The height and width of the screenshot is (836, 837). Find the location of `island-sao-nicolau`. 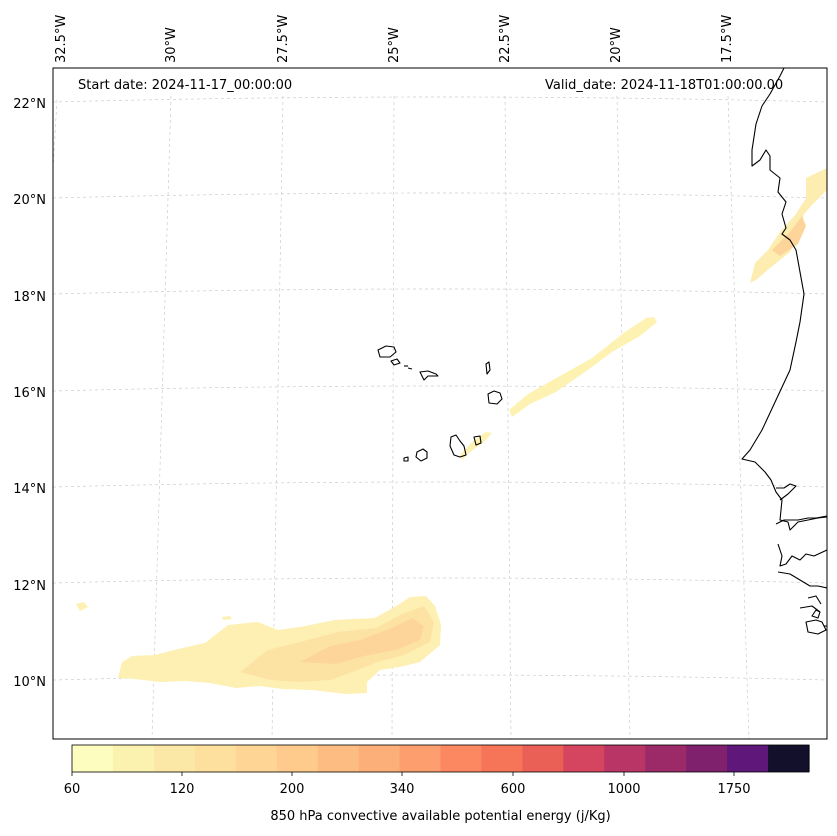

island-sao-nicolau is located at coordinates (429, 375).